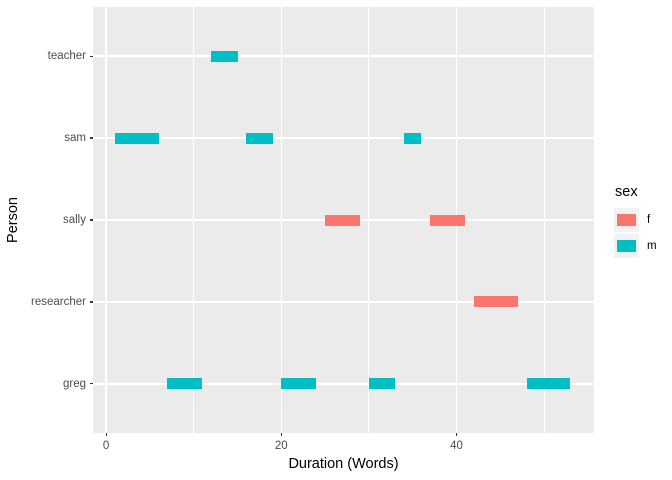  I want to click on y-tick-mark-sam, so click(91, 138).